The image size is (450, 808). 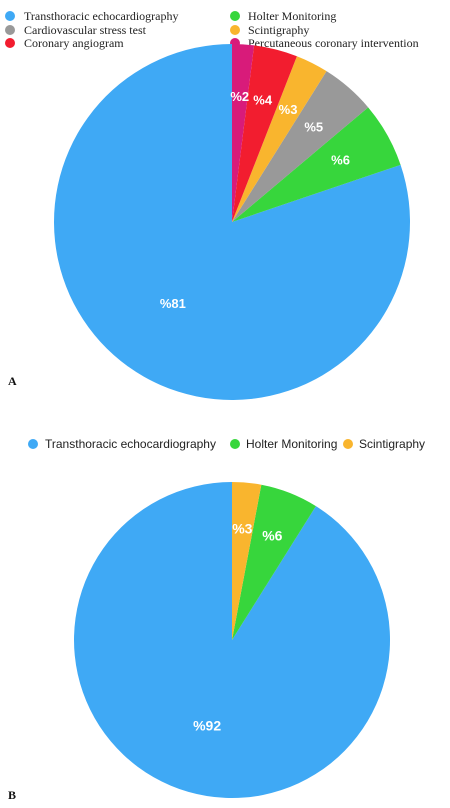 I want to click on pie-b-label-0: %92, so click(x=207, y=725).